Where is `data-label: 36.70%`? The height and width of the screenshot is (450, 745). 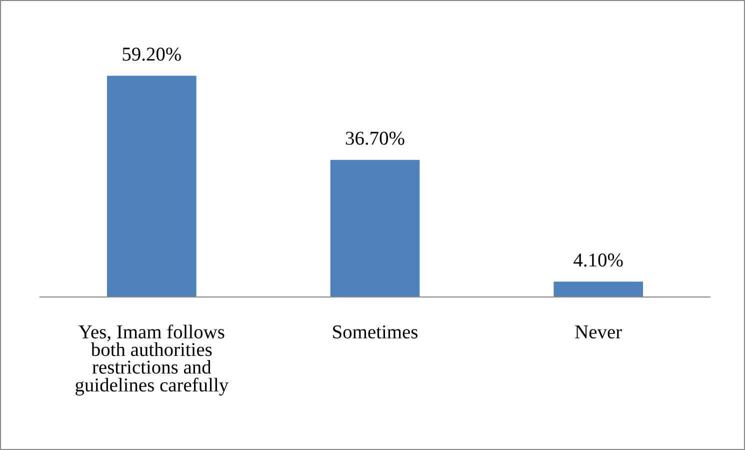
data-label: 36.70% is located at coordinates (375, 138).